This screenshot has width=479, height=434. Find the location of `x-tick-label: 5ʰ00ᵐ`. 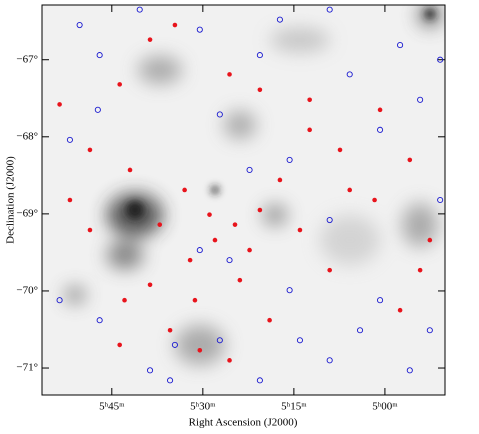

x-tick-label: 5ʰ00ᵐ is located at coordinates (385, 407).